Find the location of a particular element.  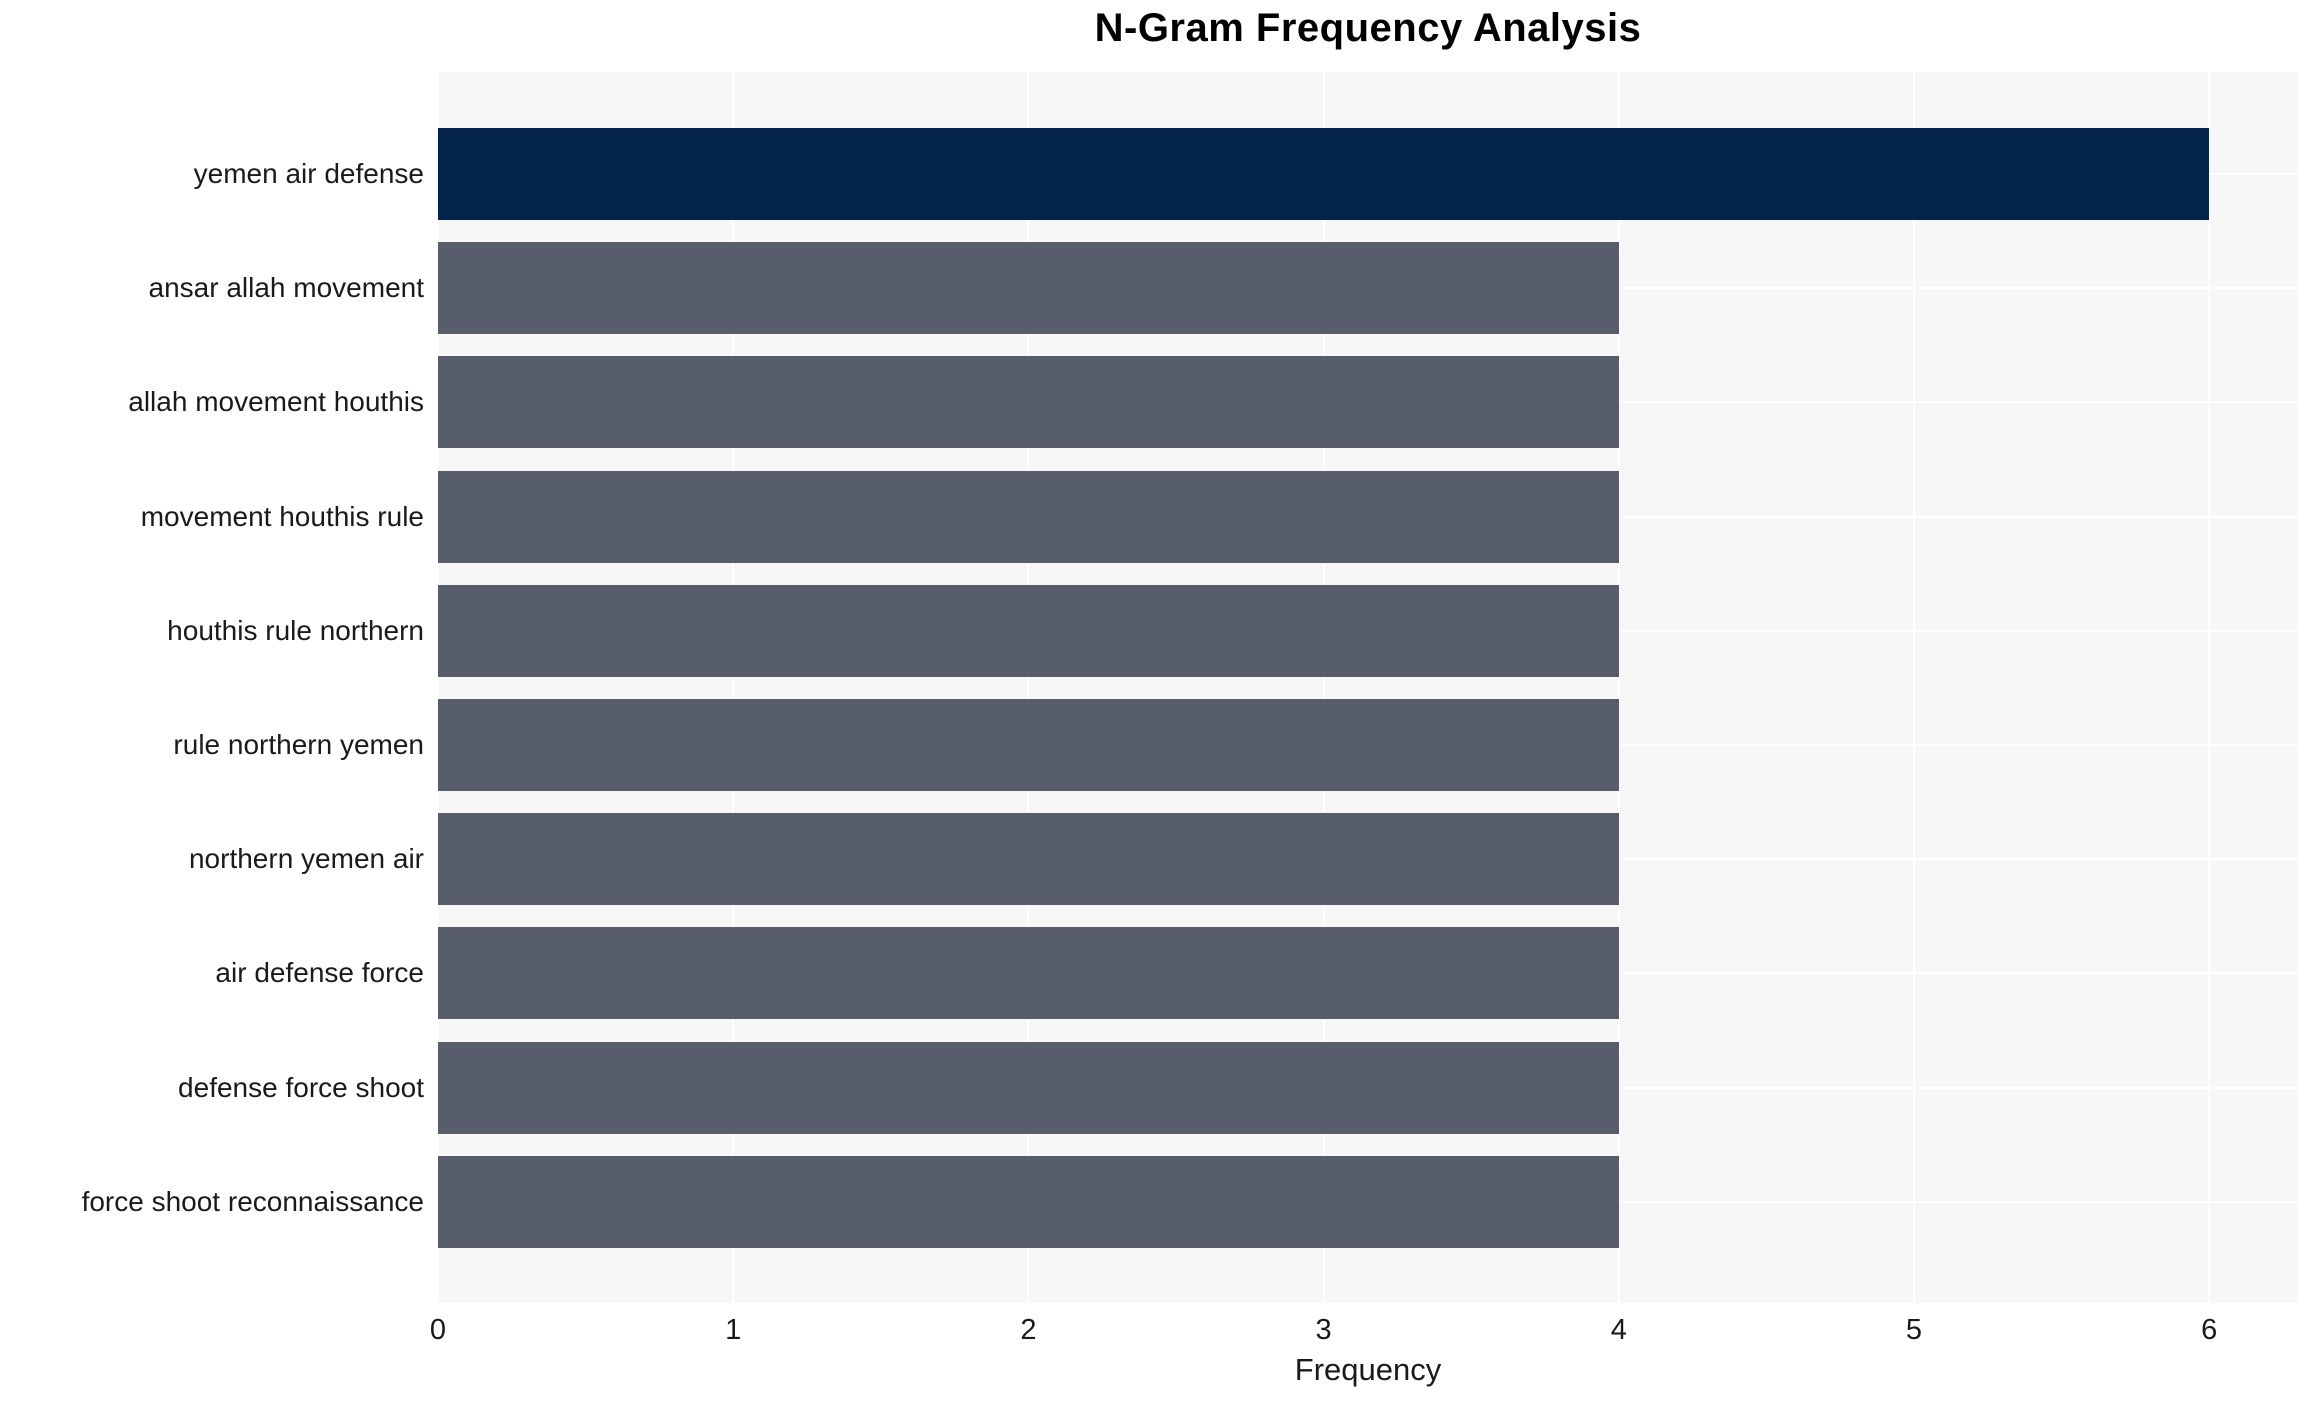

bar-ansar-allah-movement is located at coordinates (1028, 288).